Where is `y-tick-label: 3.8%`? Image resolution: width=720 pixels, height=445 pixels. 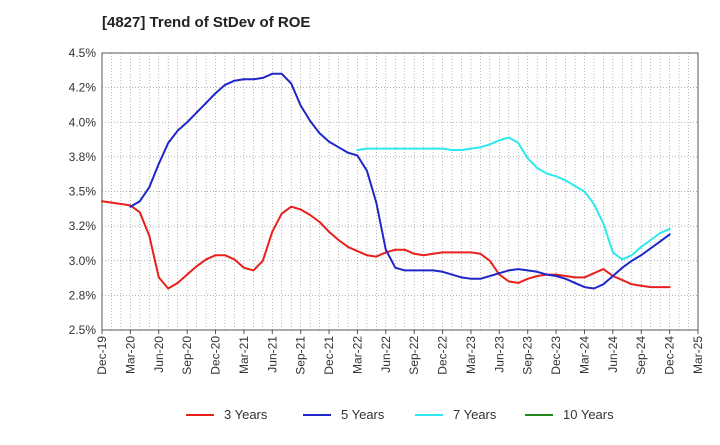
y-tick-label: 3.8% is located at coordinates (83, 157).